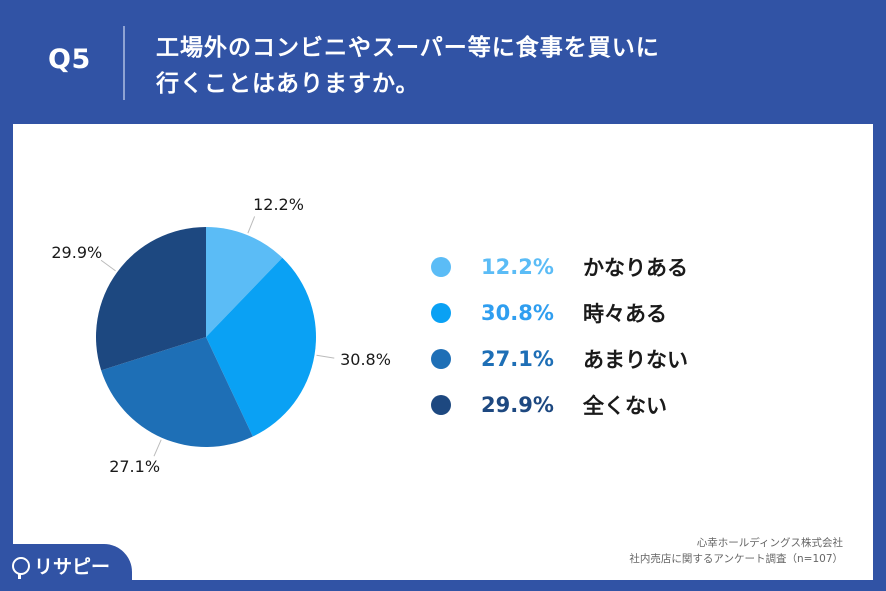 This screenshot has width=886, height=591. Describe the element at coordinates (559, 359) in the screenshot. I see `legend-item: 27.1% あまりない` at that location.